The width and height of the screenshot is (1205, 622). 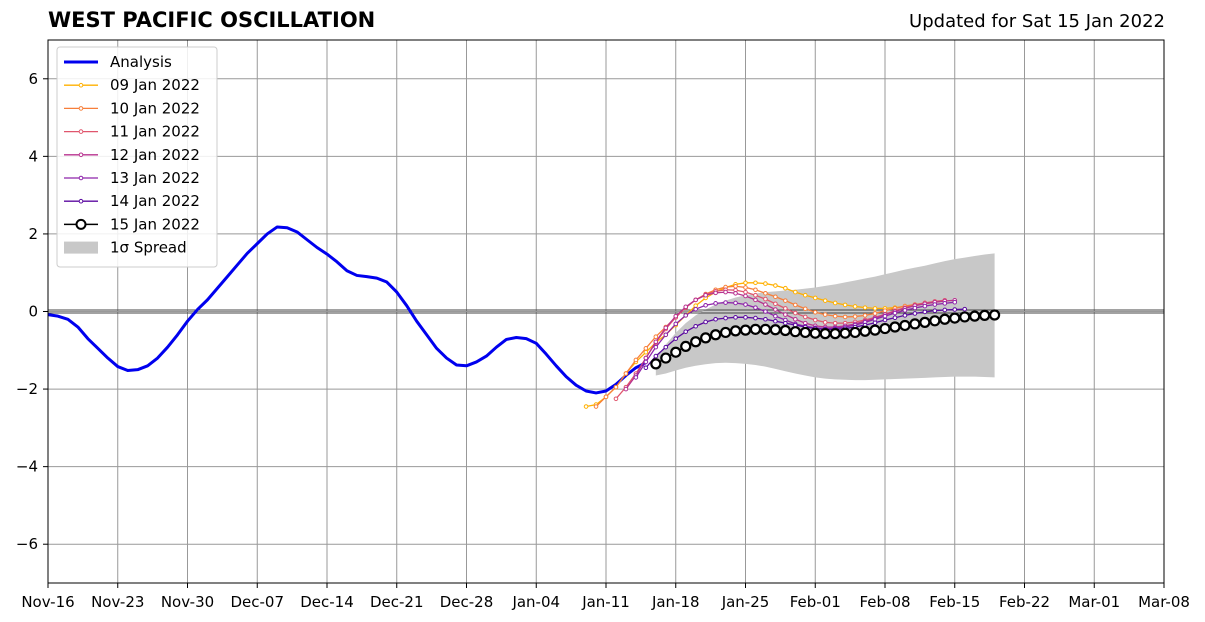 What do you see at coordinates (155, 108) in the screenshot?
I see `legend-label: 10 Jan 2022` at bounding box center [155, 108].